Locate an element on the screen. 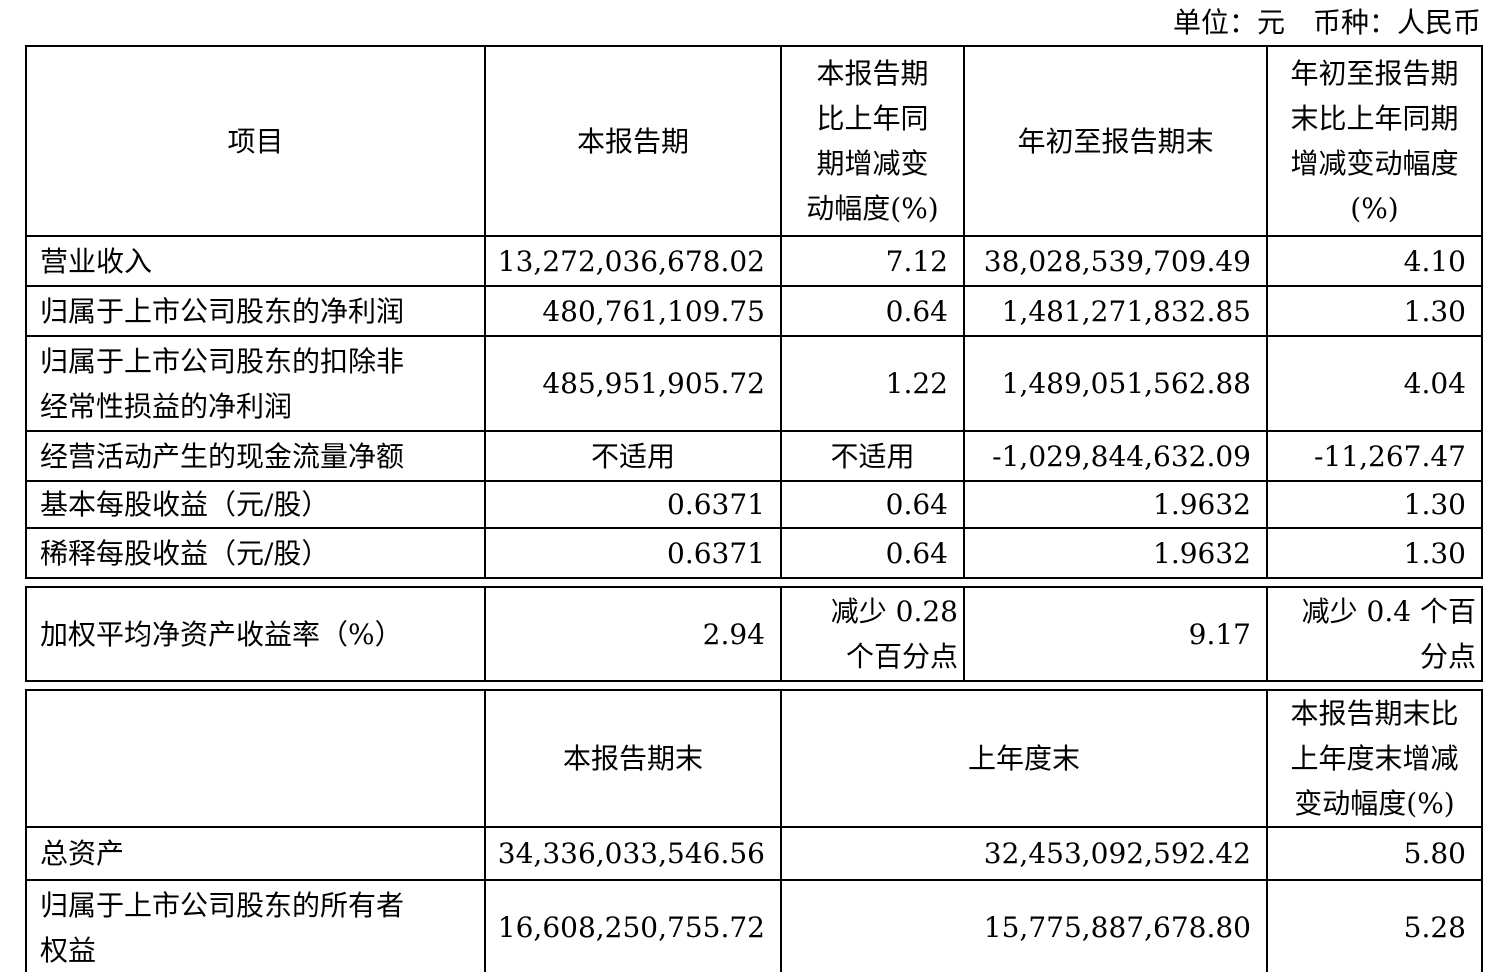 This screenshot has width=1504, height=972. cell-prior-year-end: 32,453,092,592.42 is located at coordinates (1024, 853).